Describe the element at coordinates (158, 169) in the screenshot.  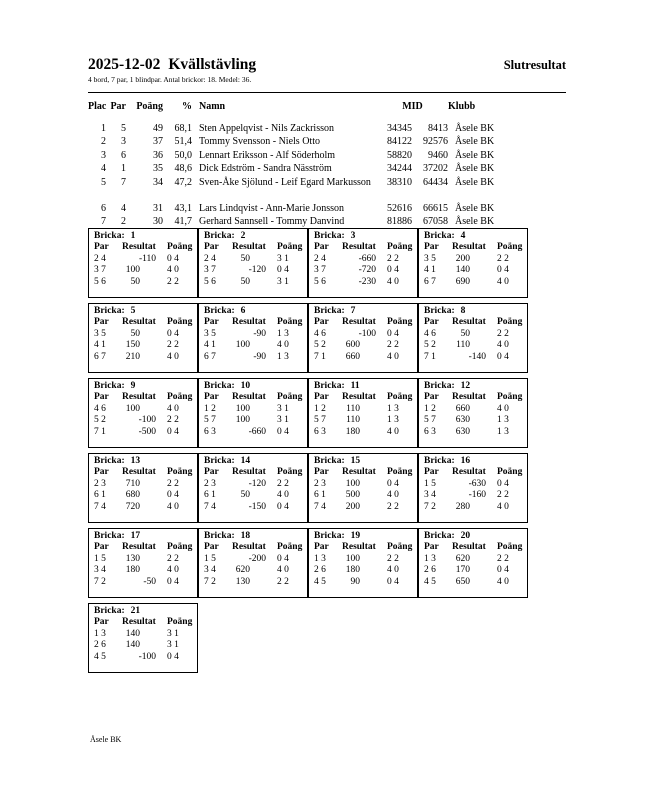
I see `result-points: 35` at that location.